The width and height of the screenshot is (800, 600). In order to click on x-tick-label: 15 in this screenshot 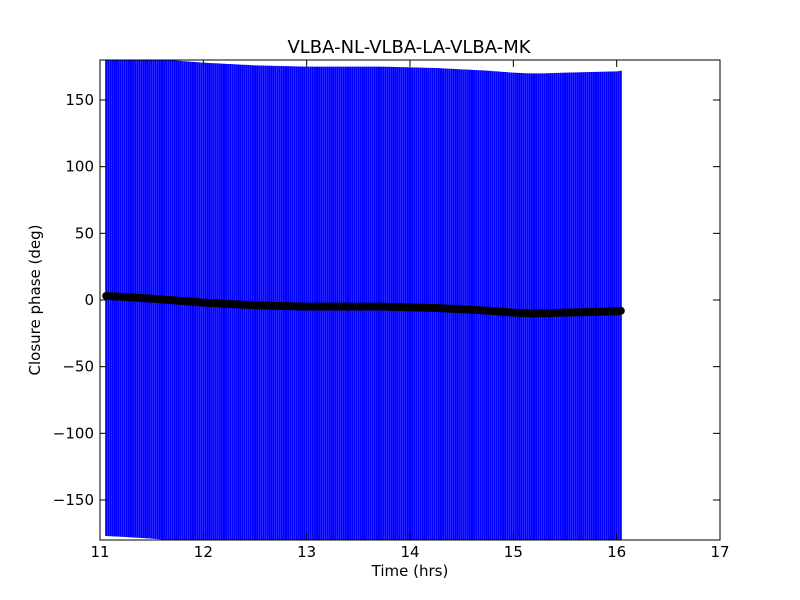, I will do `click(513, 552)`.